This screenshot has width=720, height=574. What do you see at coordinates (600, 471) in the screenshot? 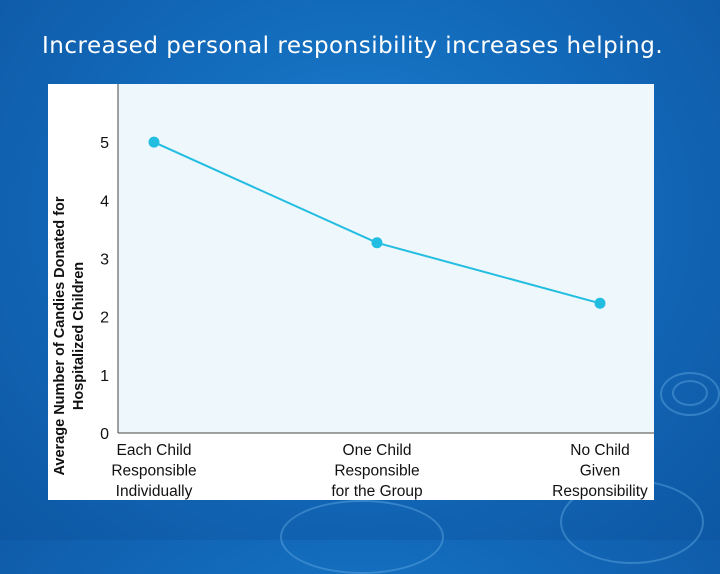
I see `x-tick-label: No Child Given Responsibility` at bounding box center [600, 471].